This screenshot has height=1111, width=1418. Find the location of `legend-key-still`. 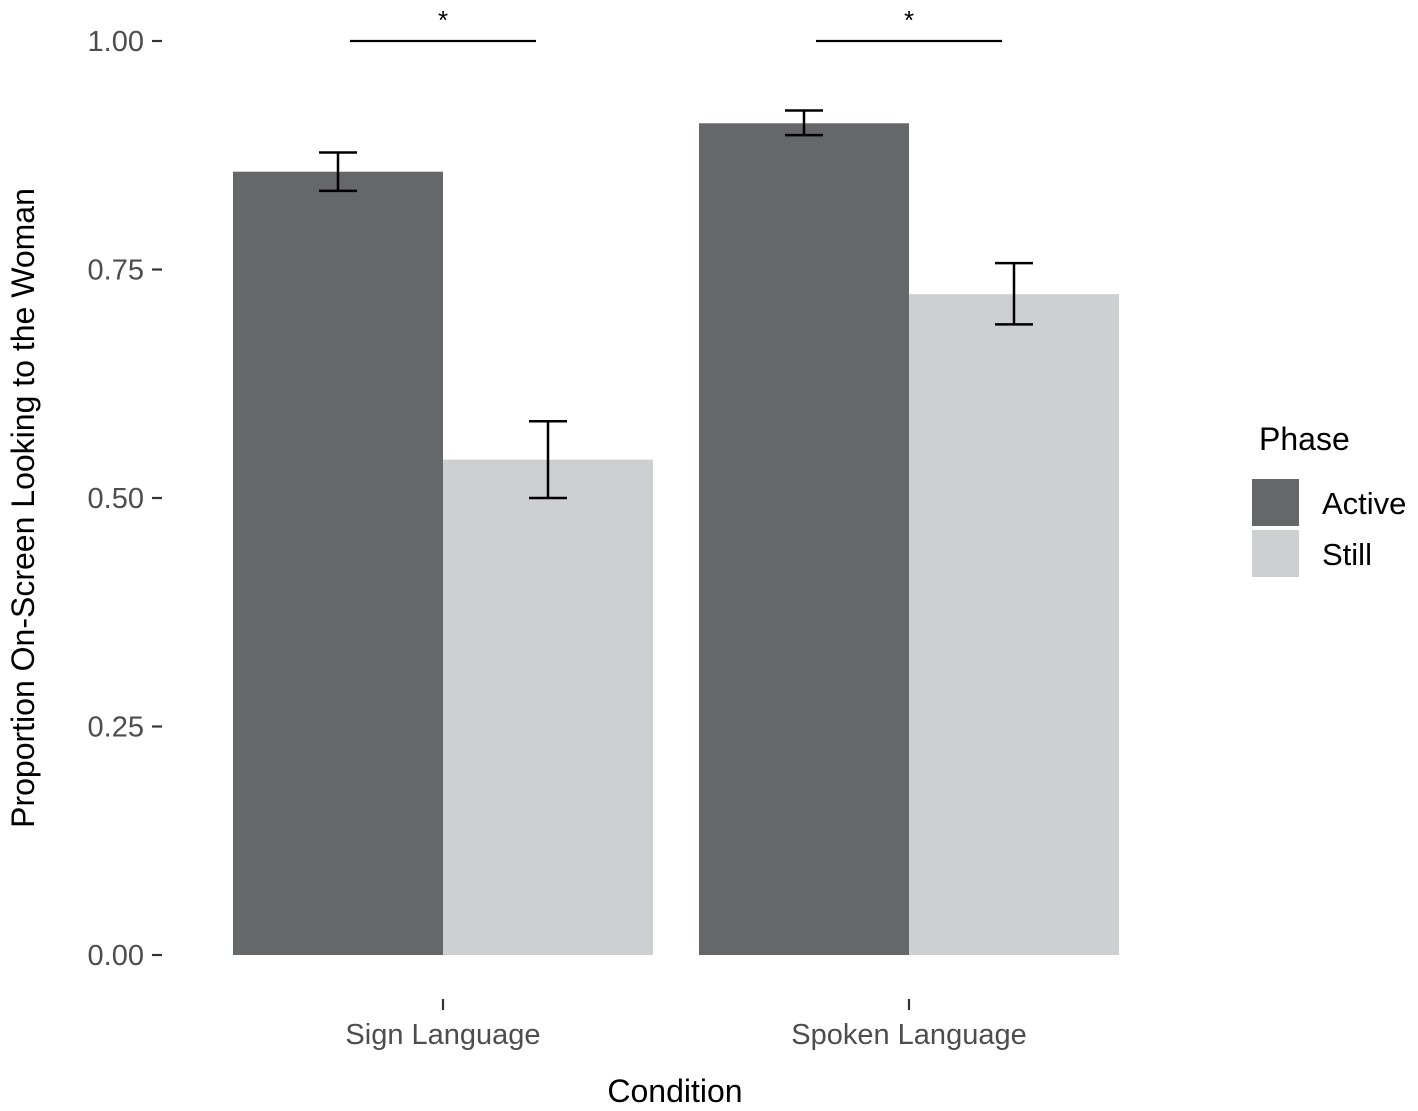

legend-key-still is located at coordinates (1275, 553).